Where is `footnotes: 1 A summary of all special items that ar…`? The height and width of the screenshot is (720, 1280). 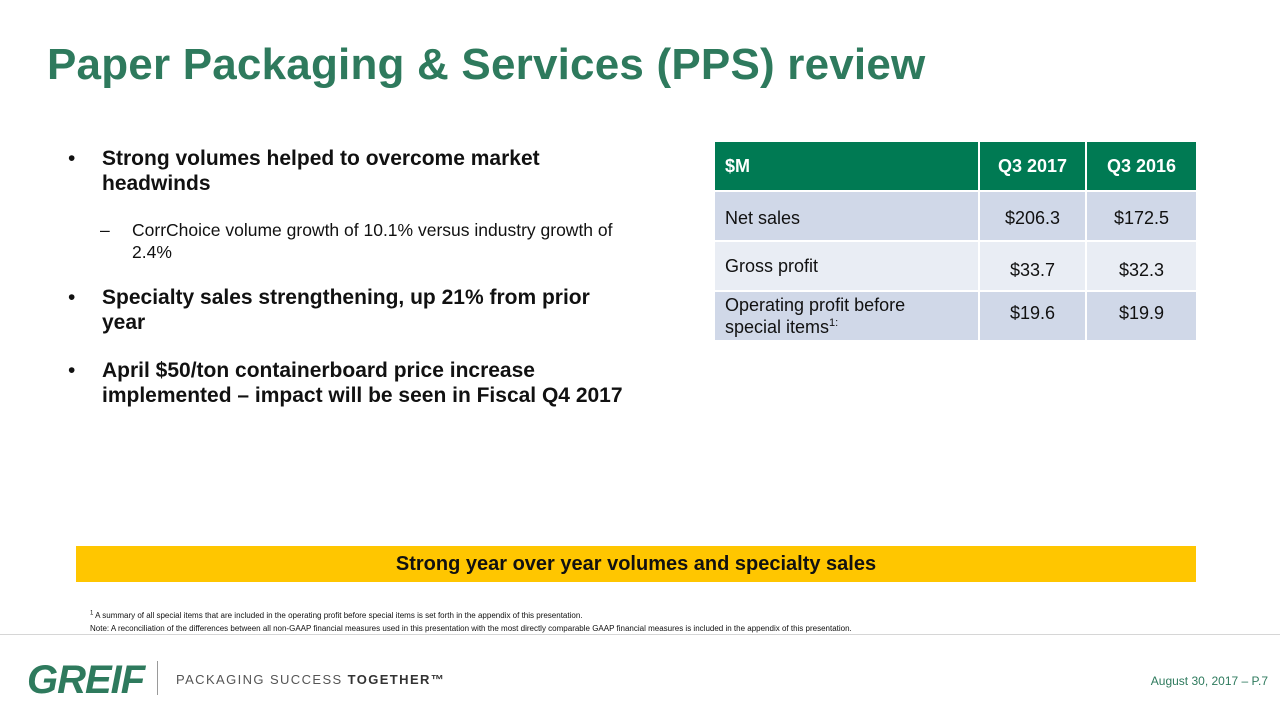
footnotes: 1 A summary of all special items that ar… is located at coordinates (471, 622).